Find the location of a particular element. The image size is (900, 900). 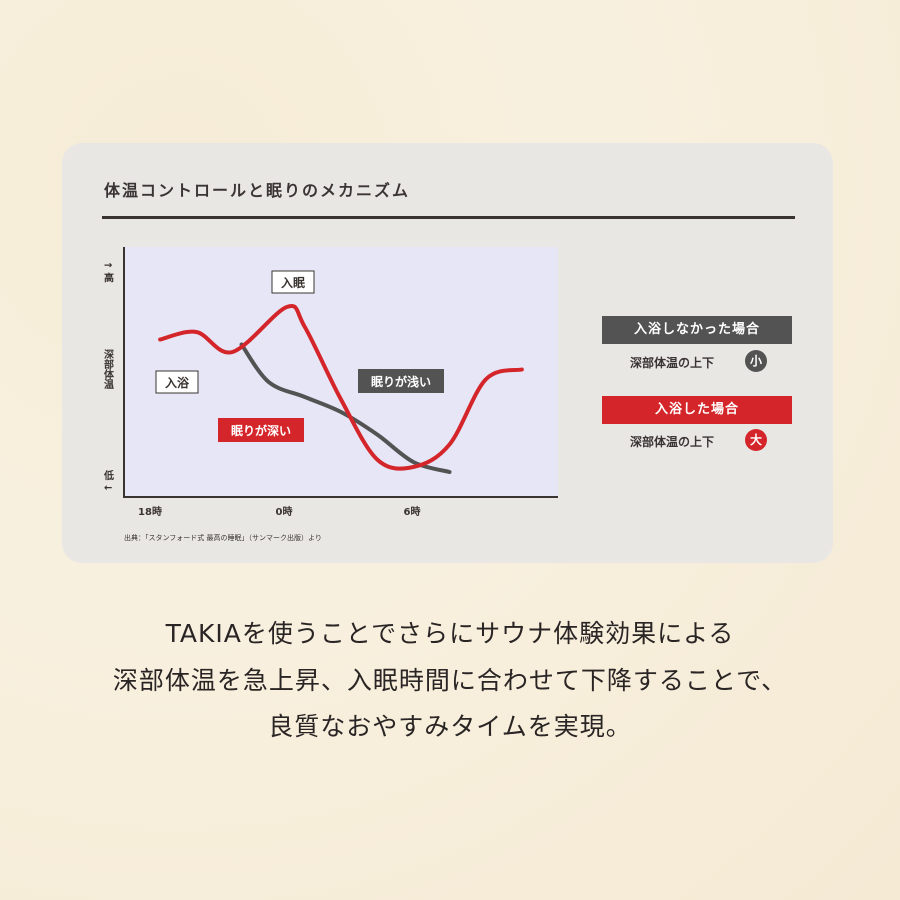

legend-no-bath-sub: 深部体温の上下 is located at coordinates (672, 363).